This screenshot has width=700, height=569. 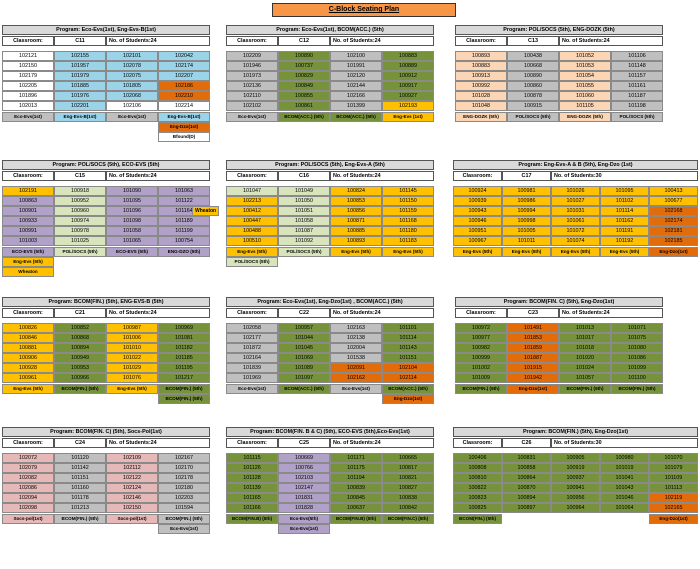 What do you see at coordinates (184, 338) in the screenshot?
I see `seat-cell: 101081` at bounding box center [184, 338].